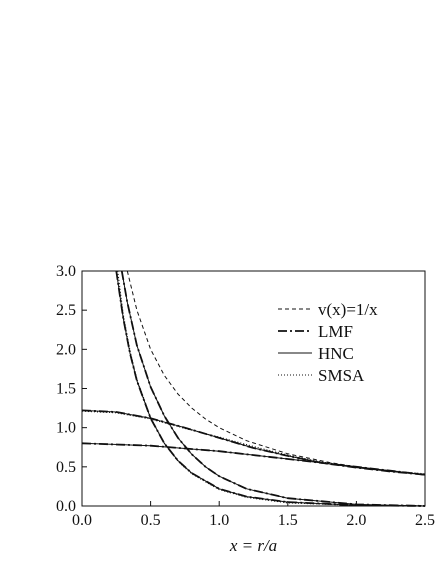 This screenshot has width=436, height=564. What do you see at coordinates (253, 545) in the screenshot?
I see `x-axis-title: x = r/a` at bounding box center [253, 545].